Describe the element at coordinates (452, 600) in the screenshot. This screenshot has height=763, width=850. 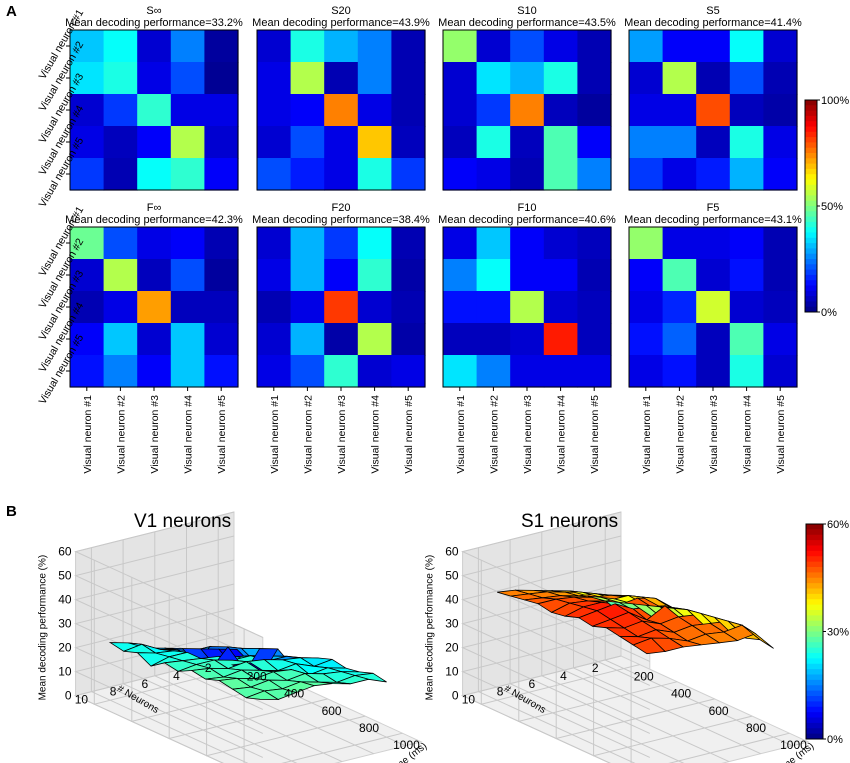
I see `z-tick-label: 40` at that location.